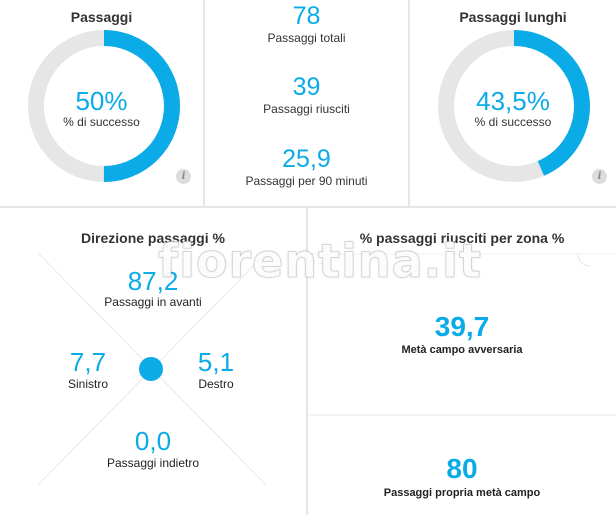  Describe the element at coordinates (513, 17) in the screenshot. I see `lunghi-title: Passaggi lunghi` at that location.